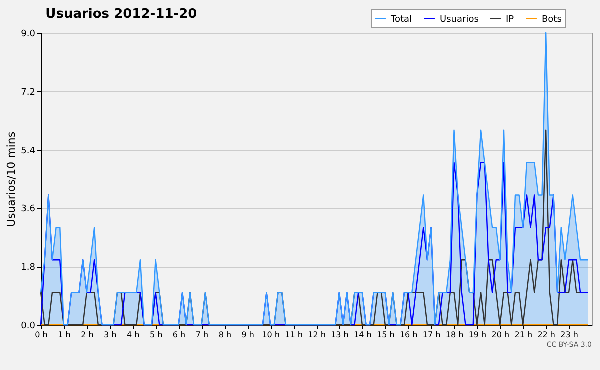 This screenshot has width=600, height=370. Describe the element at coordinates (28, 93) in the screenshot. I see `y-tick-label: 7.2` at that location.